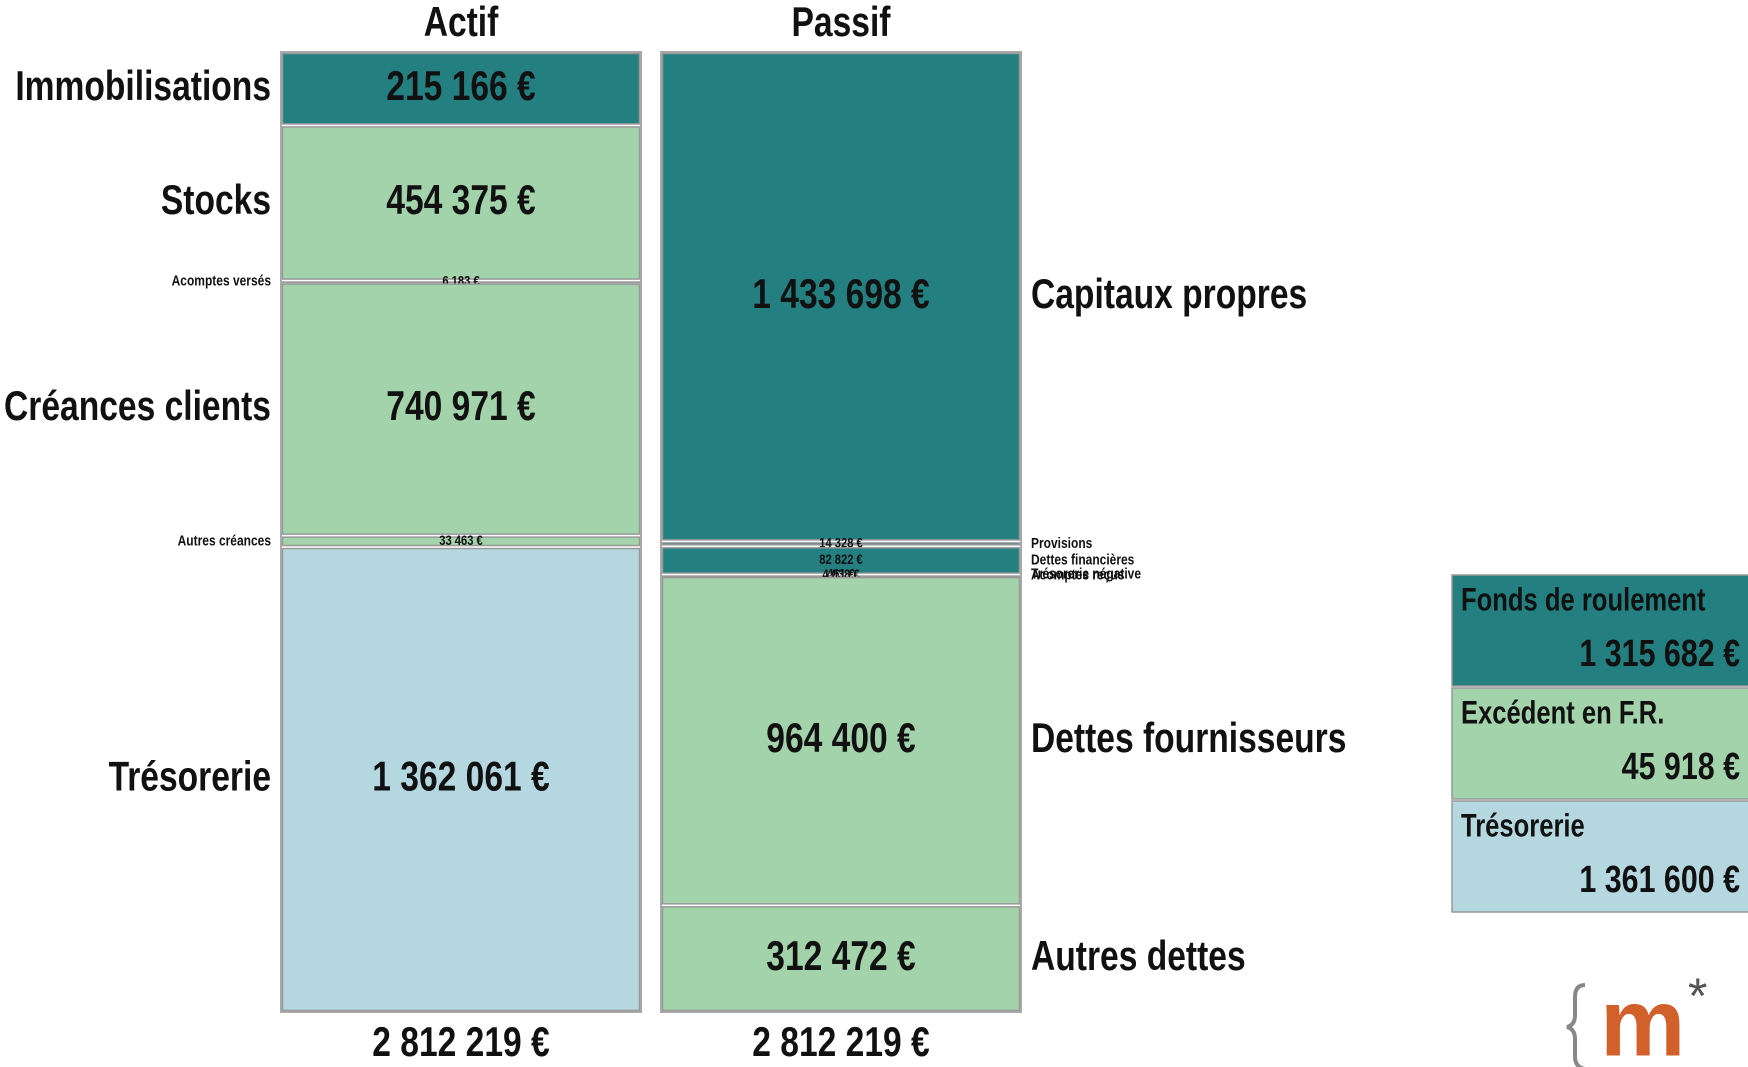 The image size is (1748, 1067). Describe the element at coordinates (460, 777) in the screenshot. I see `segment-value: 1 362 061 €` at that location.